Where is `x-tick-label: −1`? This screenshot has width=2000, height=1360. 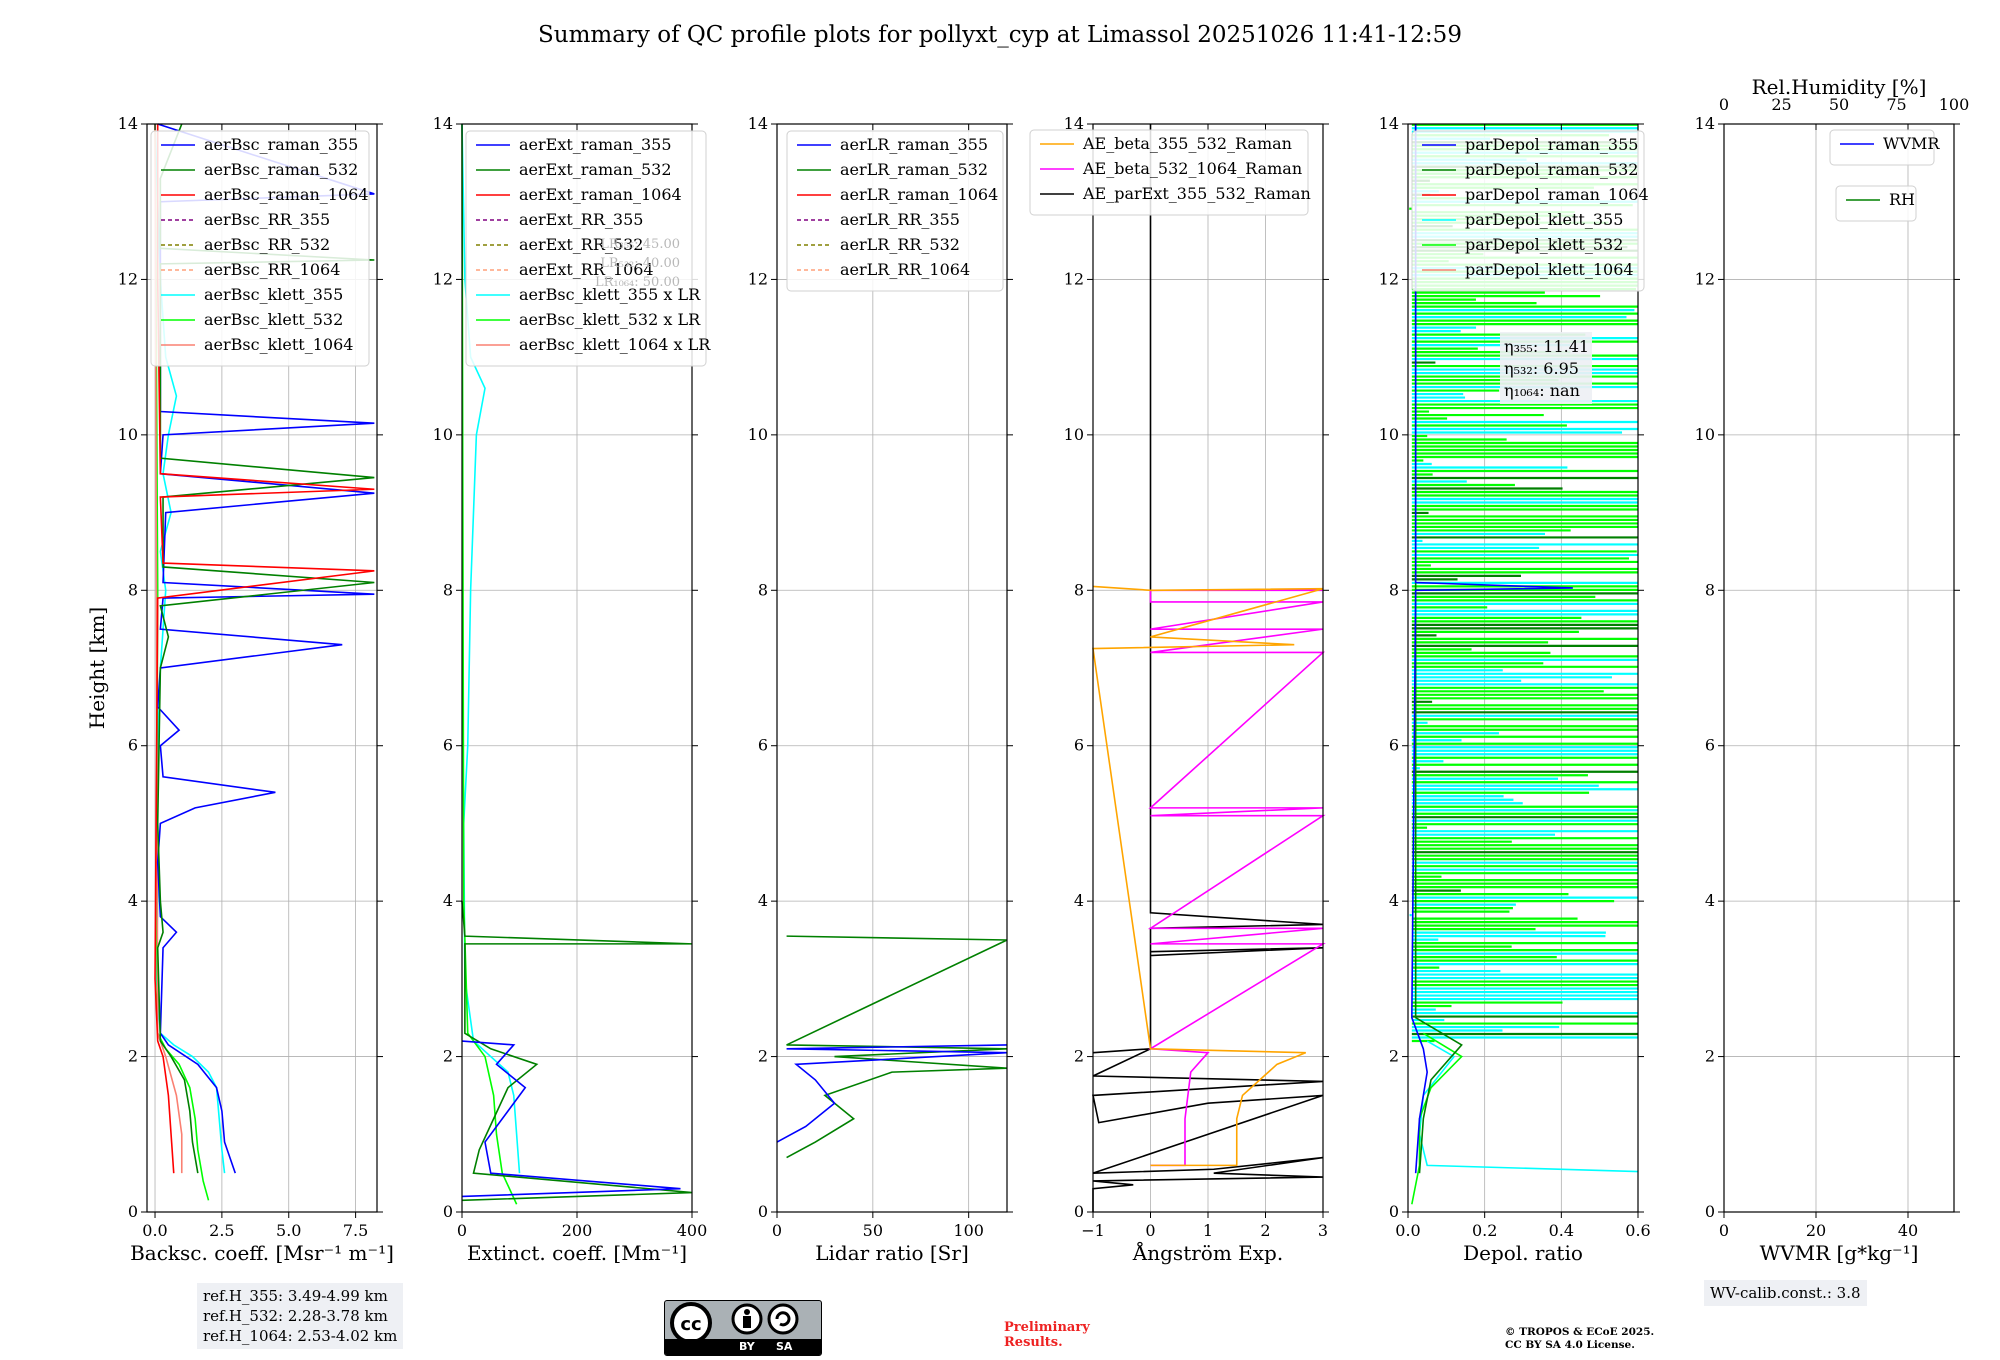 x-tick-label: −1 is located at coordinates (1093, 1230).